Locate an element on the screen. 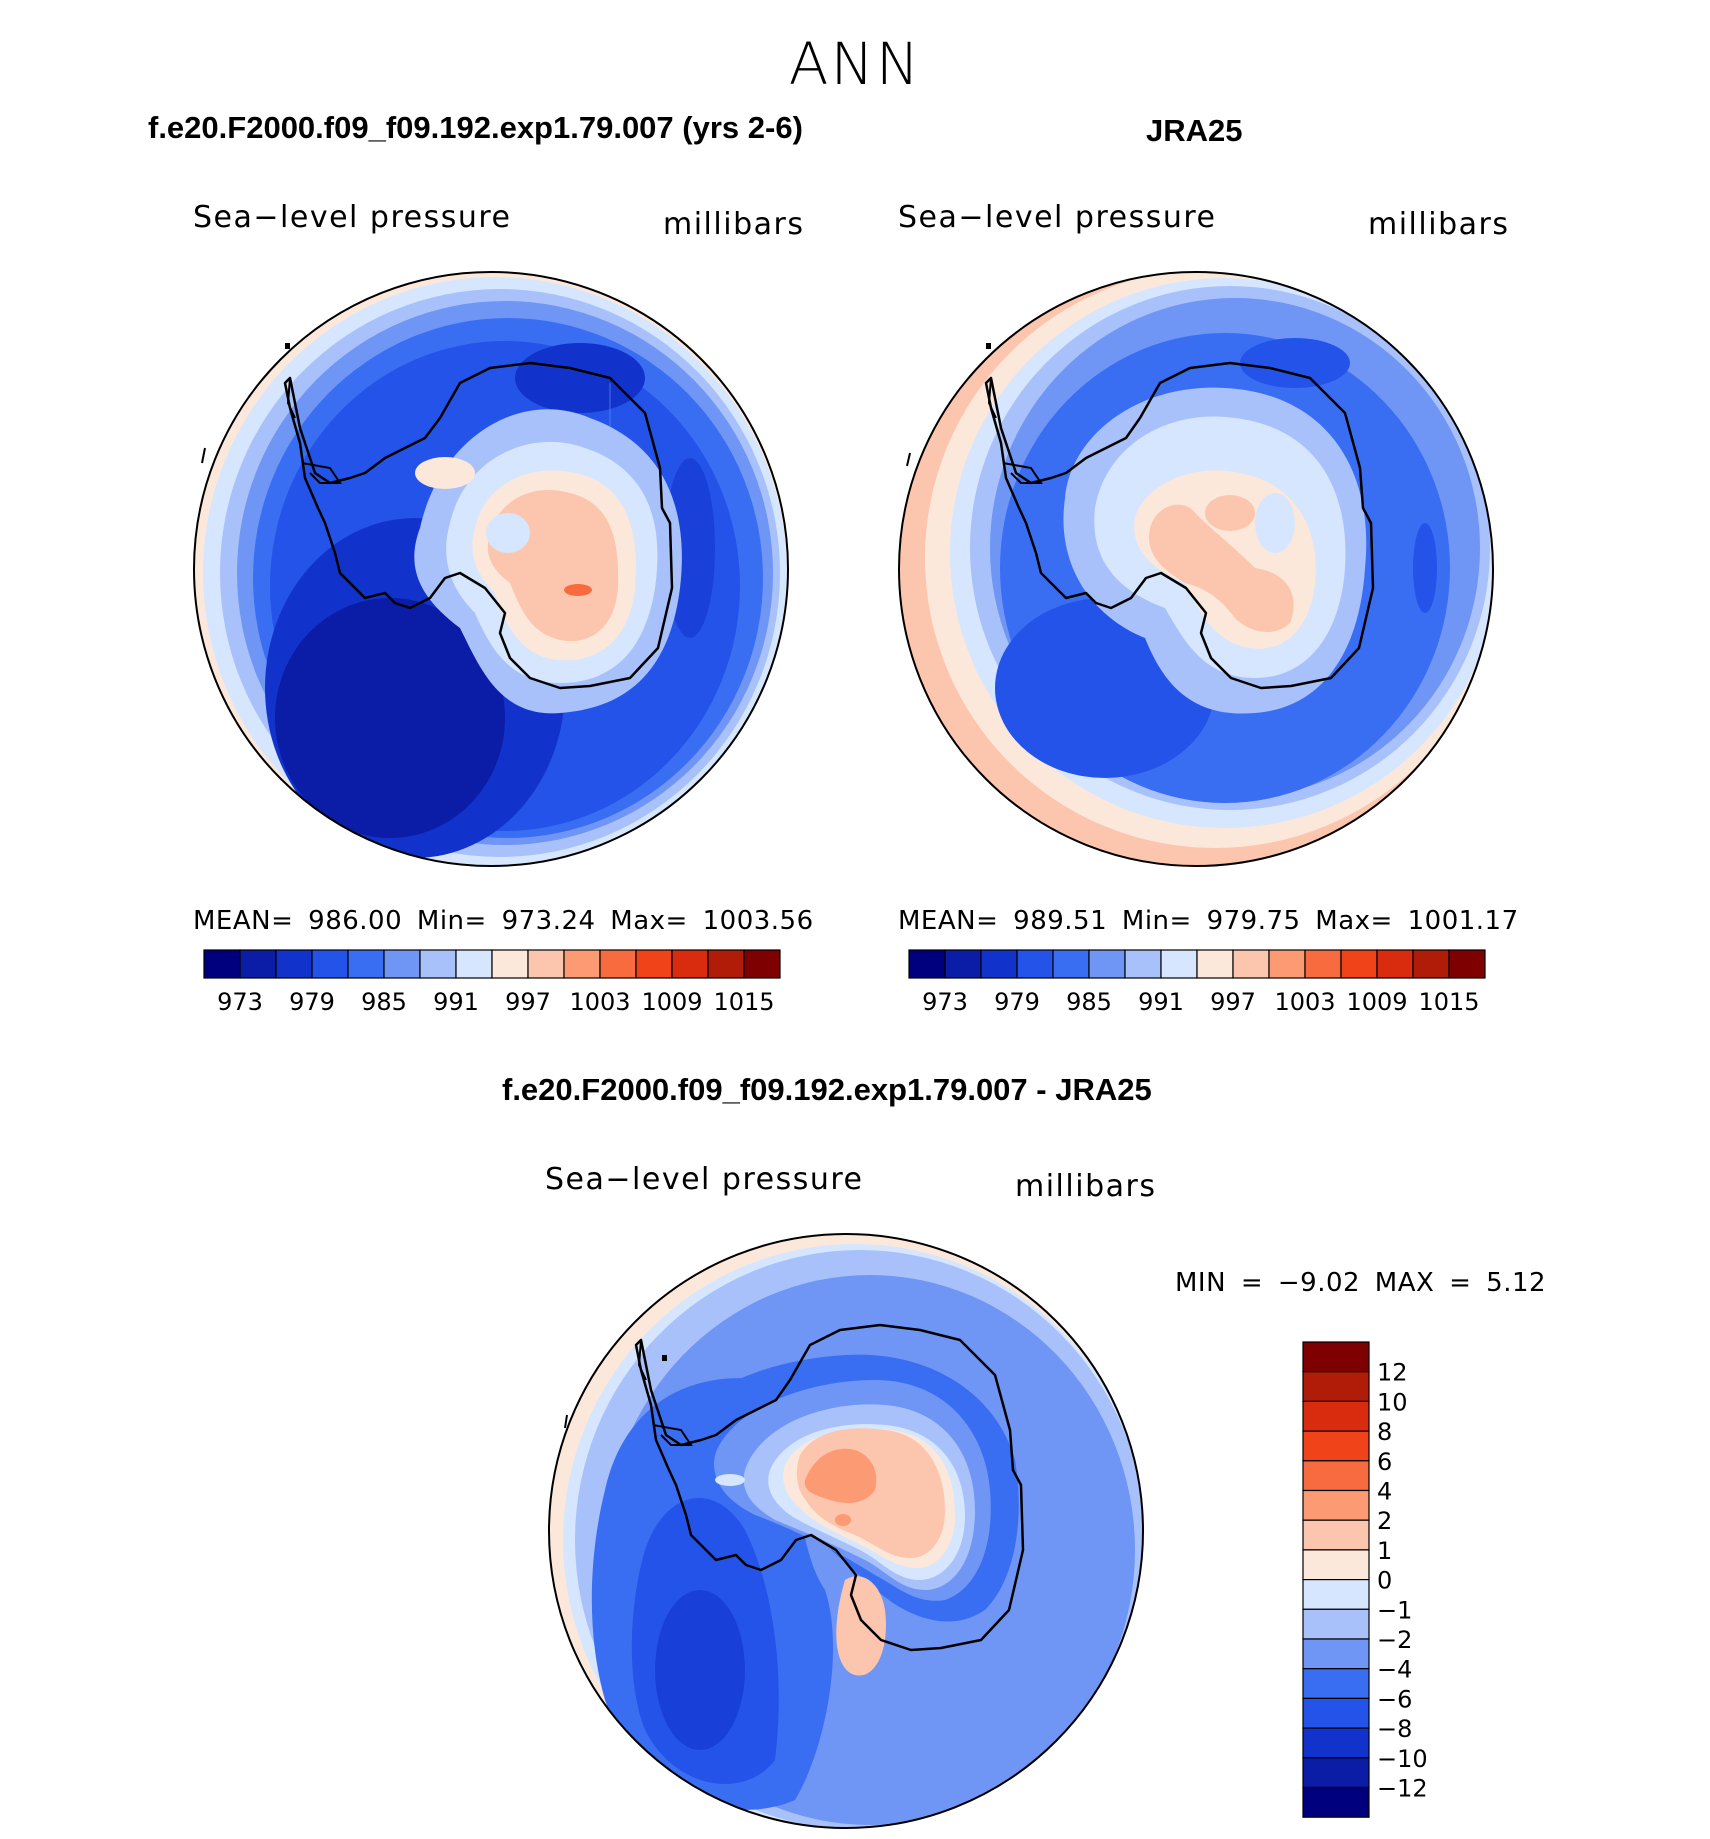  model-colorbar-tick-label: 979 is located at coordinates (312, 1002).